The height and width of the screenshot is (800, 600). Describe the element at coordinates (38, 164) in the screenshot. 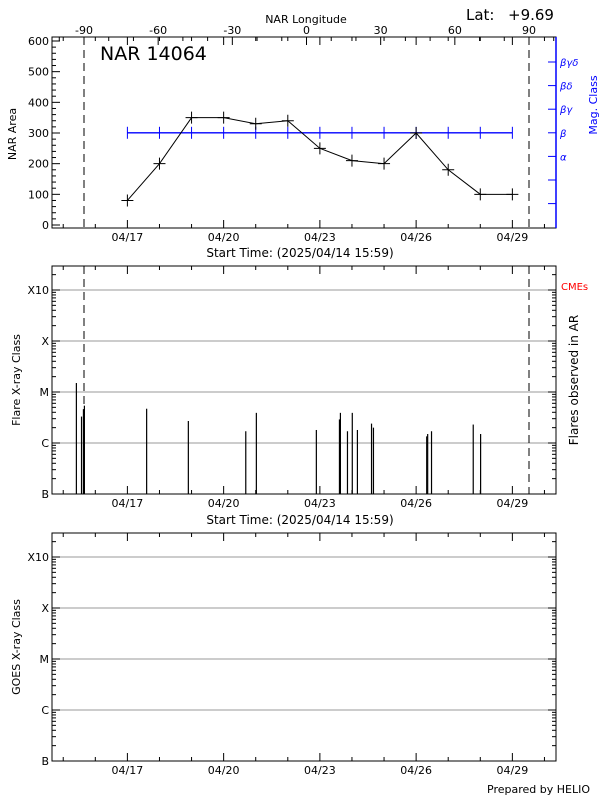

I see `y-tick-label: 200` at that location.